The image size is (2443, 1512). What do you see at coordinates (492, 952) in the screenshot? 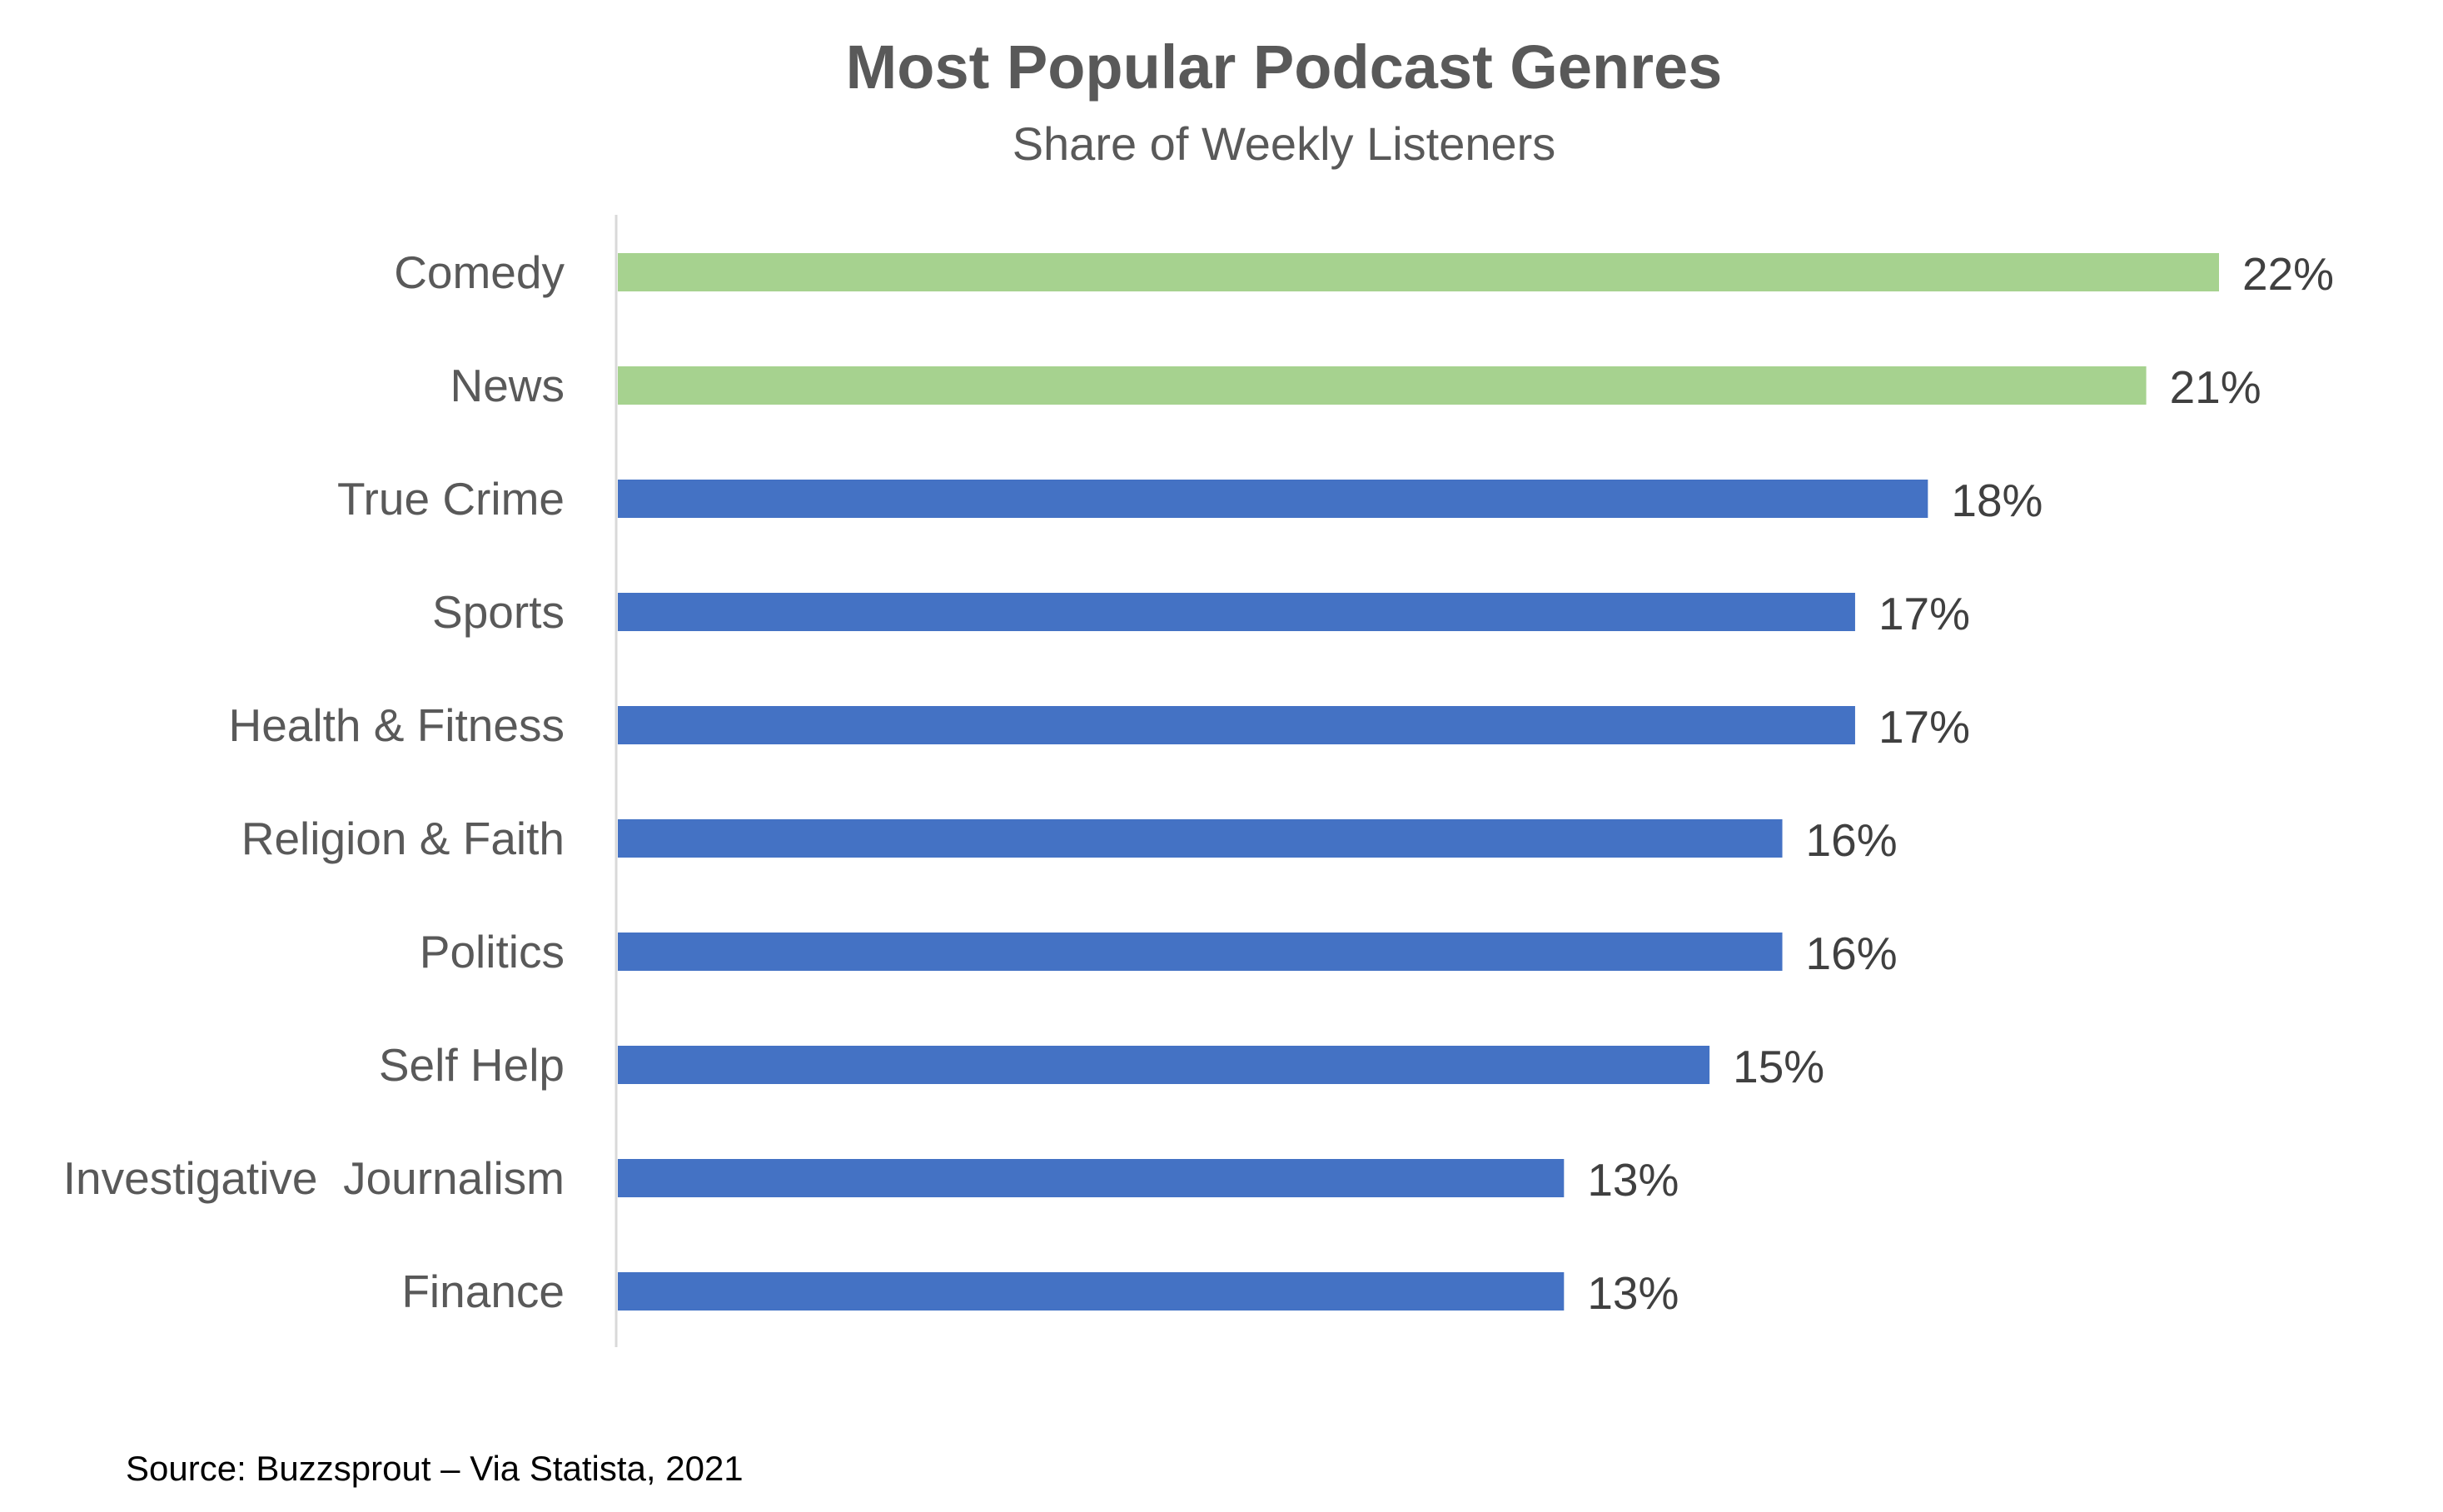
I see `category-label: Politics` at bounding box center [492, 952].